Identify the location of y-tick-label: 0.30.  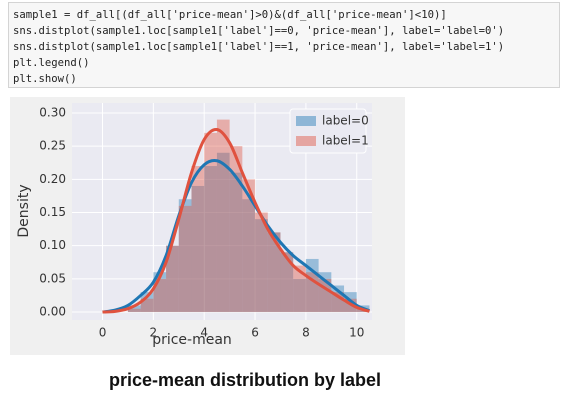
(52, 112).